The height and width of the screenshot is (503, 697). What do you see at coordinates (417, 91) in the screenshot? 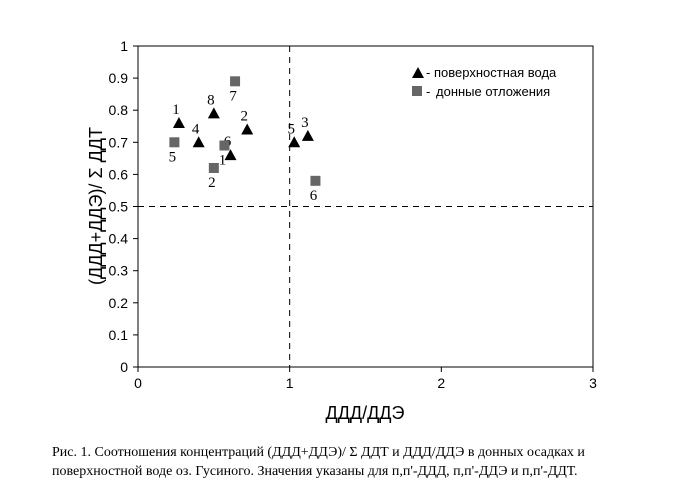
I see `legend-square-marker` at bounding box center [417, 91].